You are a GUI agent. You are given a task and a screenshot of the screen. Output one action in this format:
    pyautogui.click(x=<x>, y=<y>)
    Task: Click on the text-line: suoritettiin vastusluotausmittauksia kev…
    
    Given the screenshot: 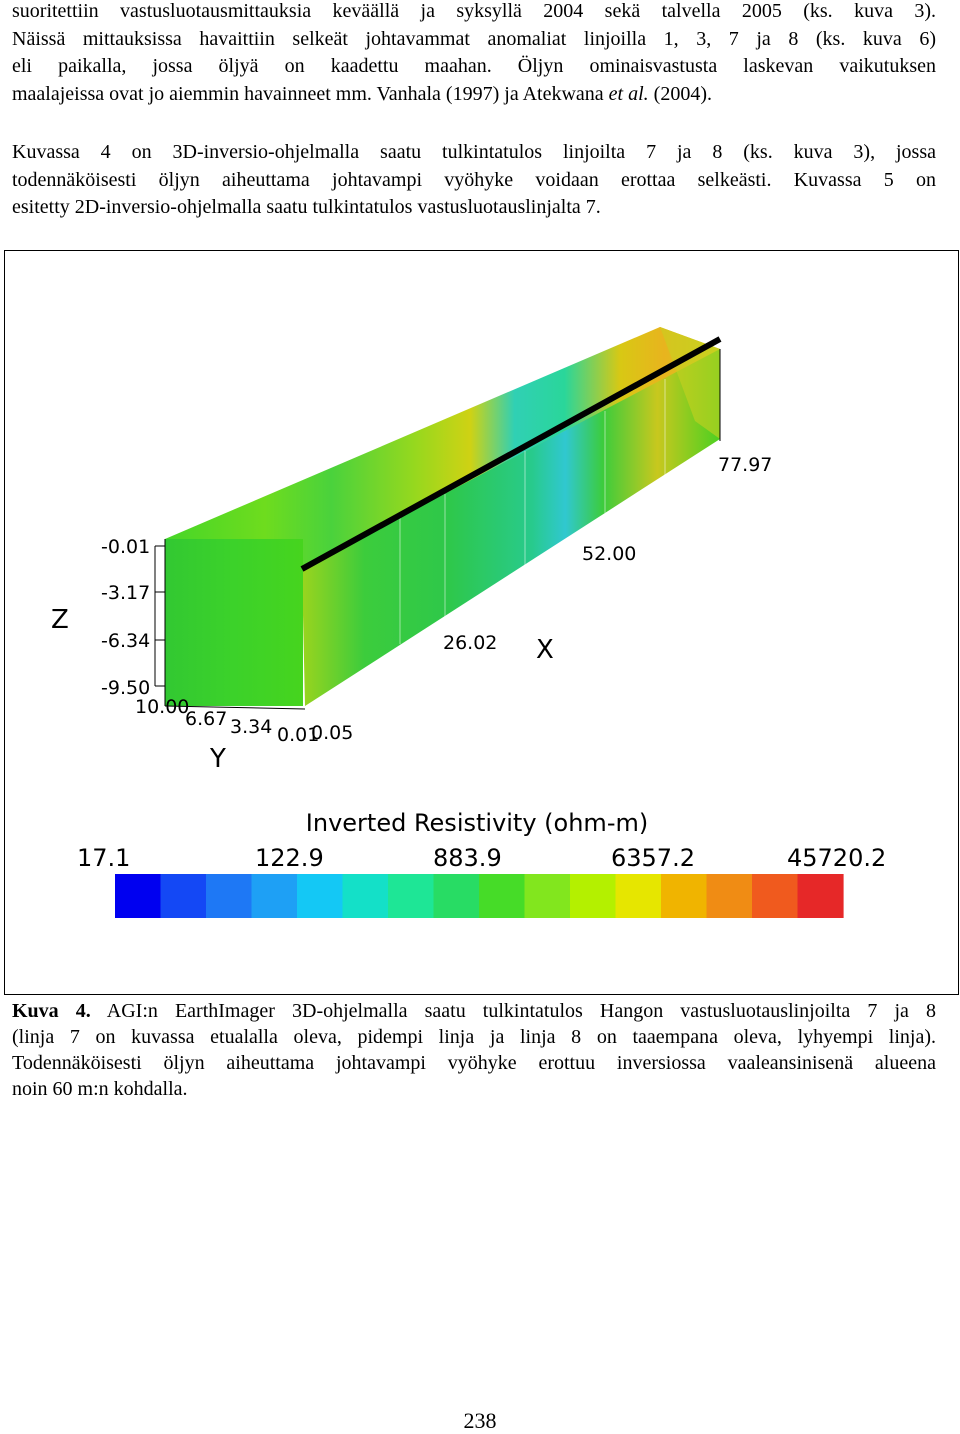 What is the action you would take?
    pyautogui.click(x=474, y=11)
    